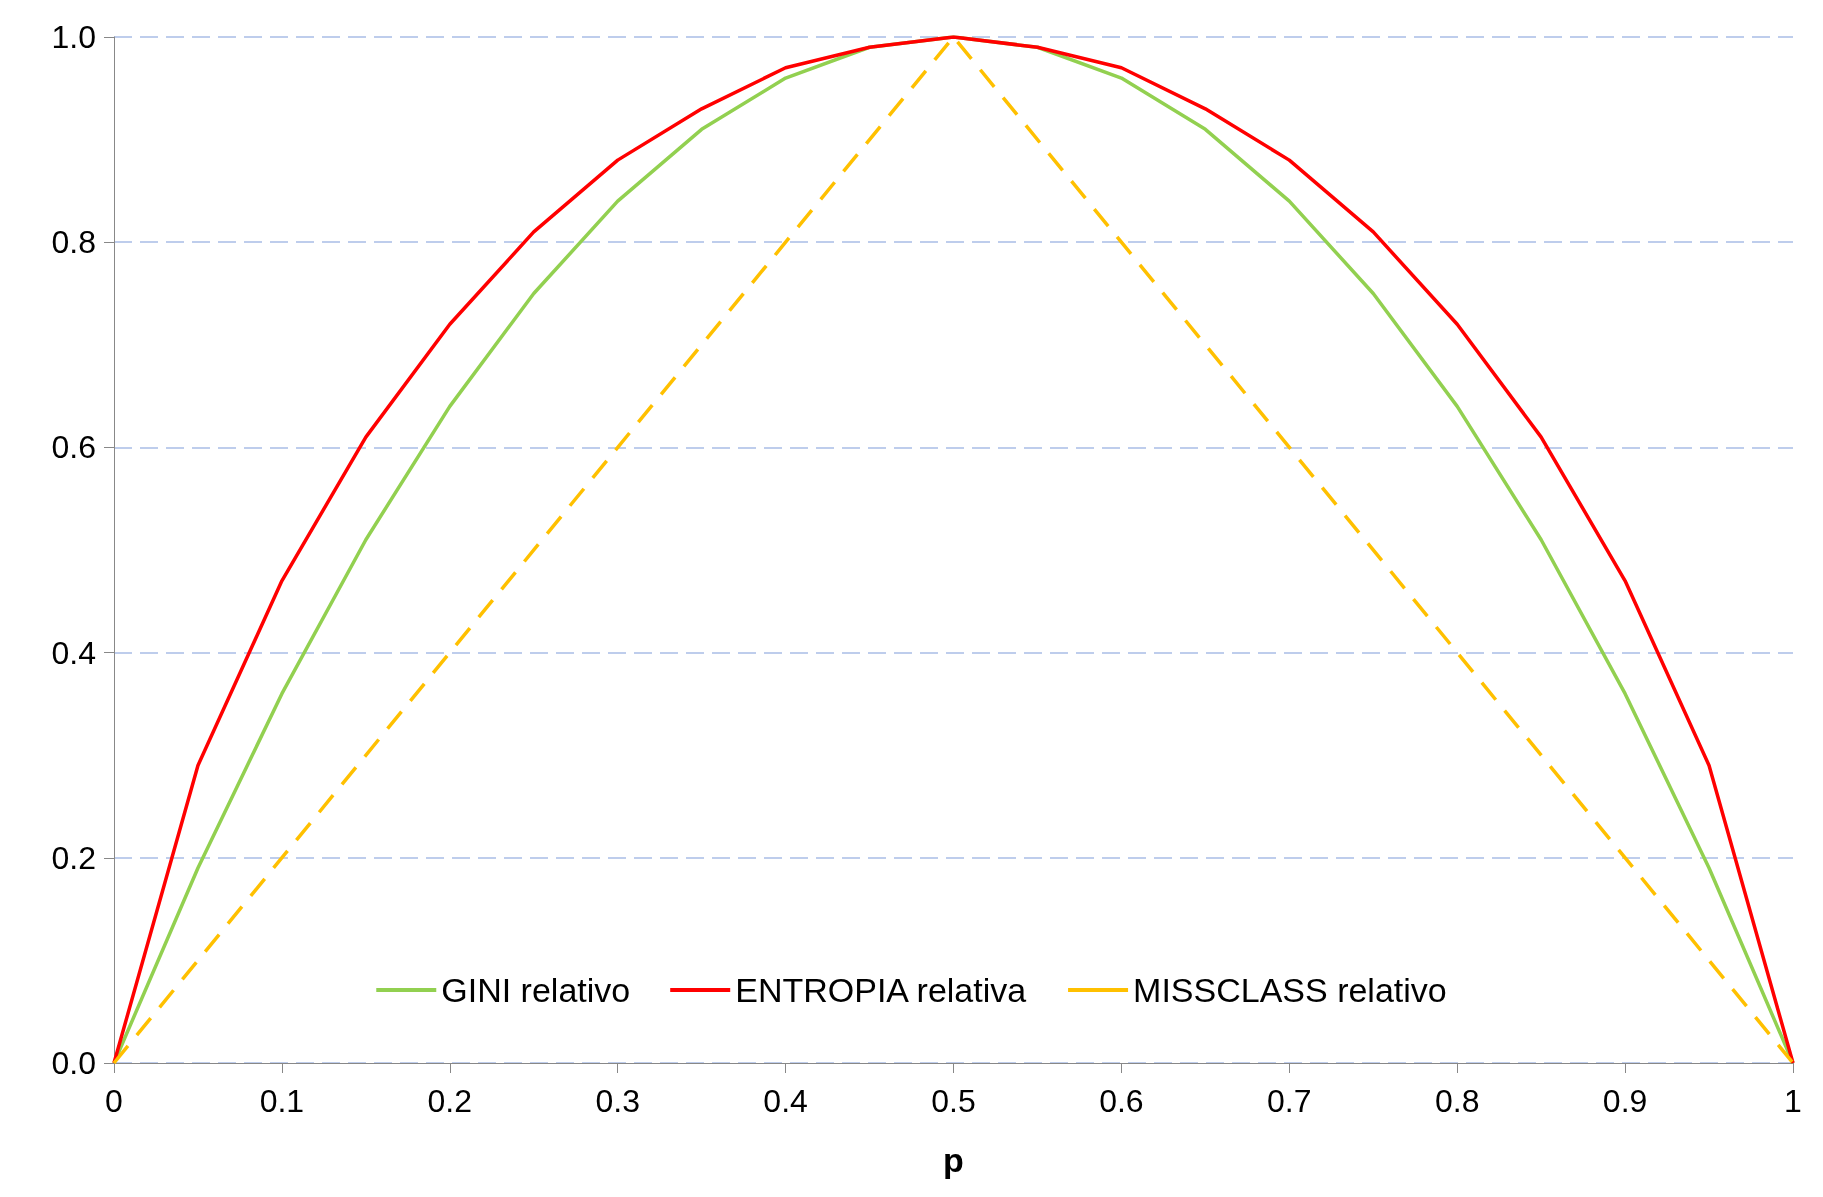  I want to click on x-axis-title: p, so click(953, 1160).